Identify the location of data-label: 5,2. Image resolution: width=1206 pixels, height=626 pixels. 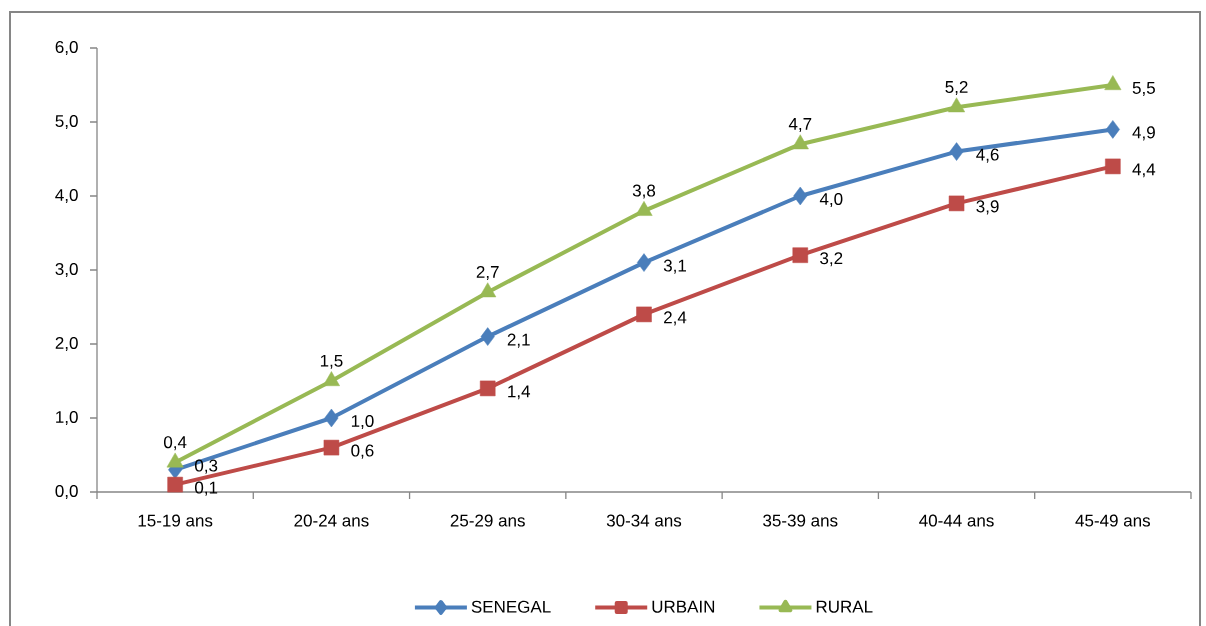
(956, 87).